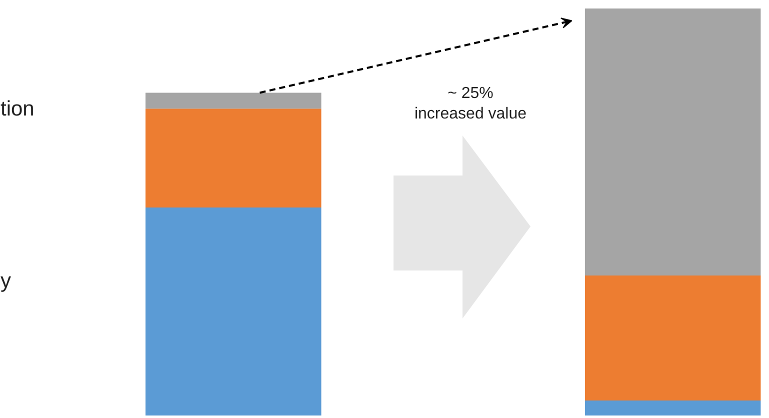  I want to click on annotation: y, so click(6, 281).